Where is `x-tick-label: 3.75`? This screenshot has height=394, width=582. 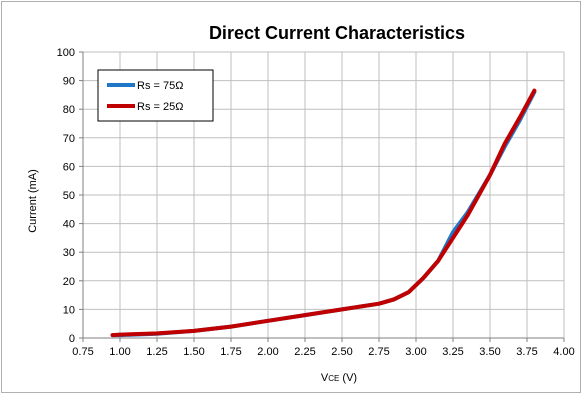
x-tick-label: 3.75 is located at coordinates (526, 352).